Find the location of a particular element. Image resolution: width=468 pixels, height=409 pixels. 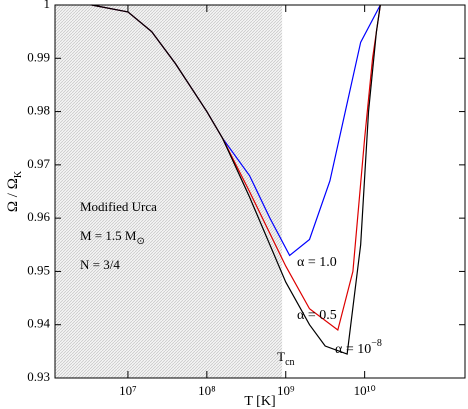

series-label: α = 10−8 is located at coordinates (358, 347).